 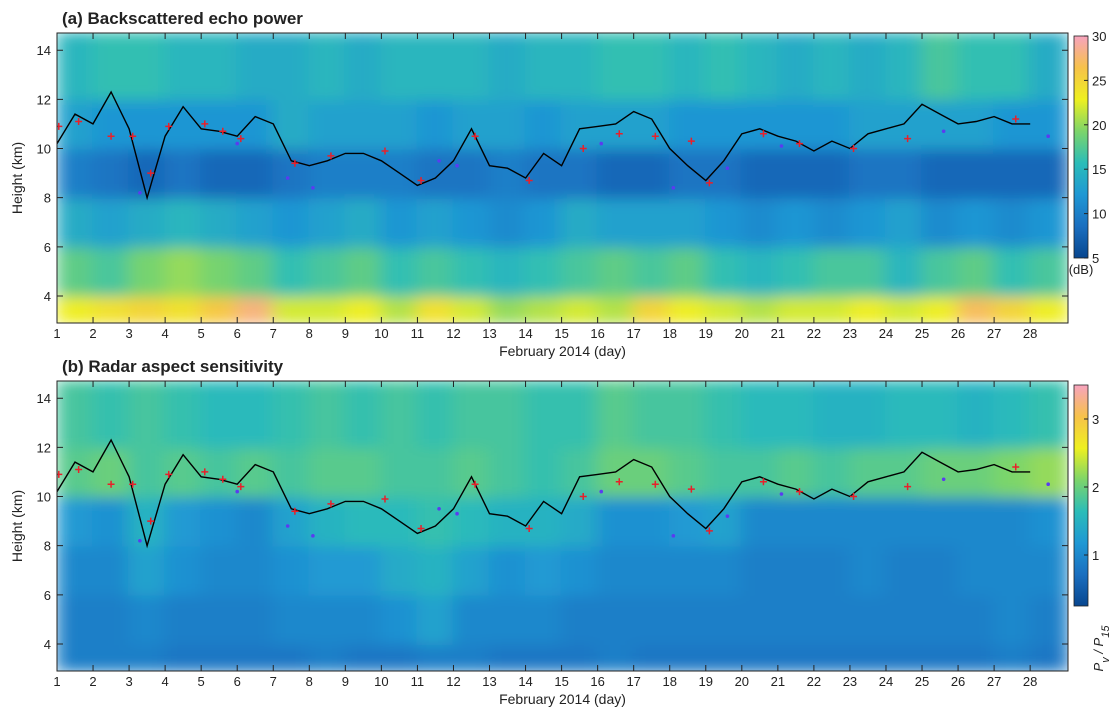 I want to click on colorbar, so click(x=1081, y=147).